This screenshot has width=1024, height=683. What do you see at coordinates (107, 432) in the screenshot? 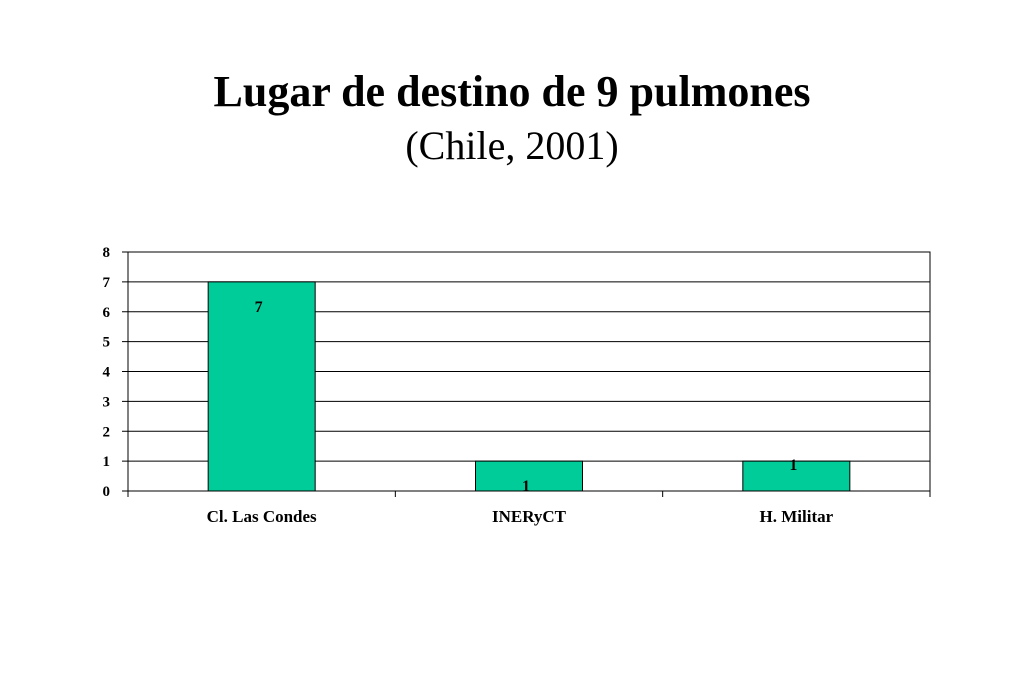
I see `y-tick-label: 2` at bounding box center [107, 432].